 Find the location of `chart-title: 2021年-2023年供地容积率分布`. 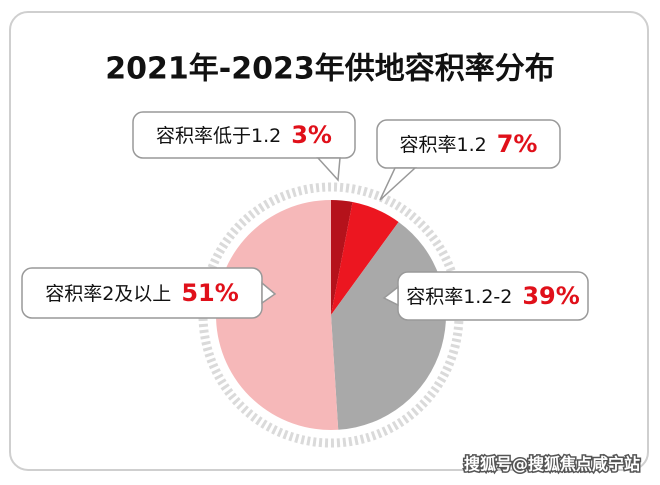

chart-title: 2021年-2023年供地容积率分布 is located at coordinates (329, 69).